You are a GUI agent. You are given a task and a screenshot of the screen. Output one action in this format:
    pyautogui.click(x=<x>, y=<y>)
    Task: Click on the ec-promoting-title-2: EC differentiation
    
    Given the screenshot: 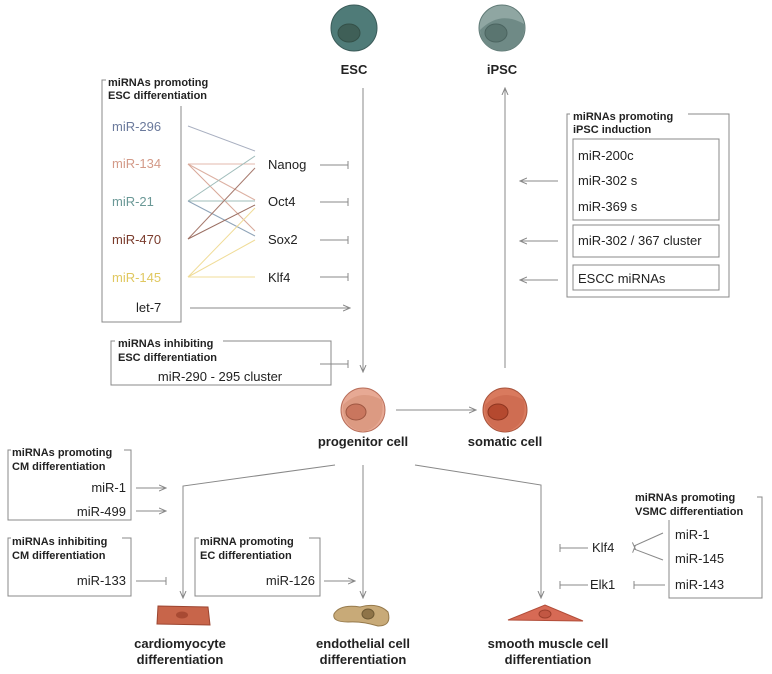 What is the action you would take?
    pyautogui.click(x=246, y=556)
    